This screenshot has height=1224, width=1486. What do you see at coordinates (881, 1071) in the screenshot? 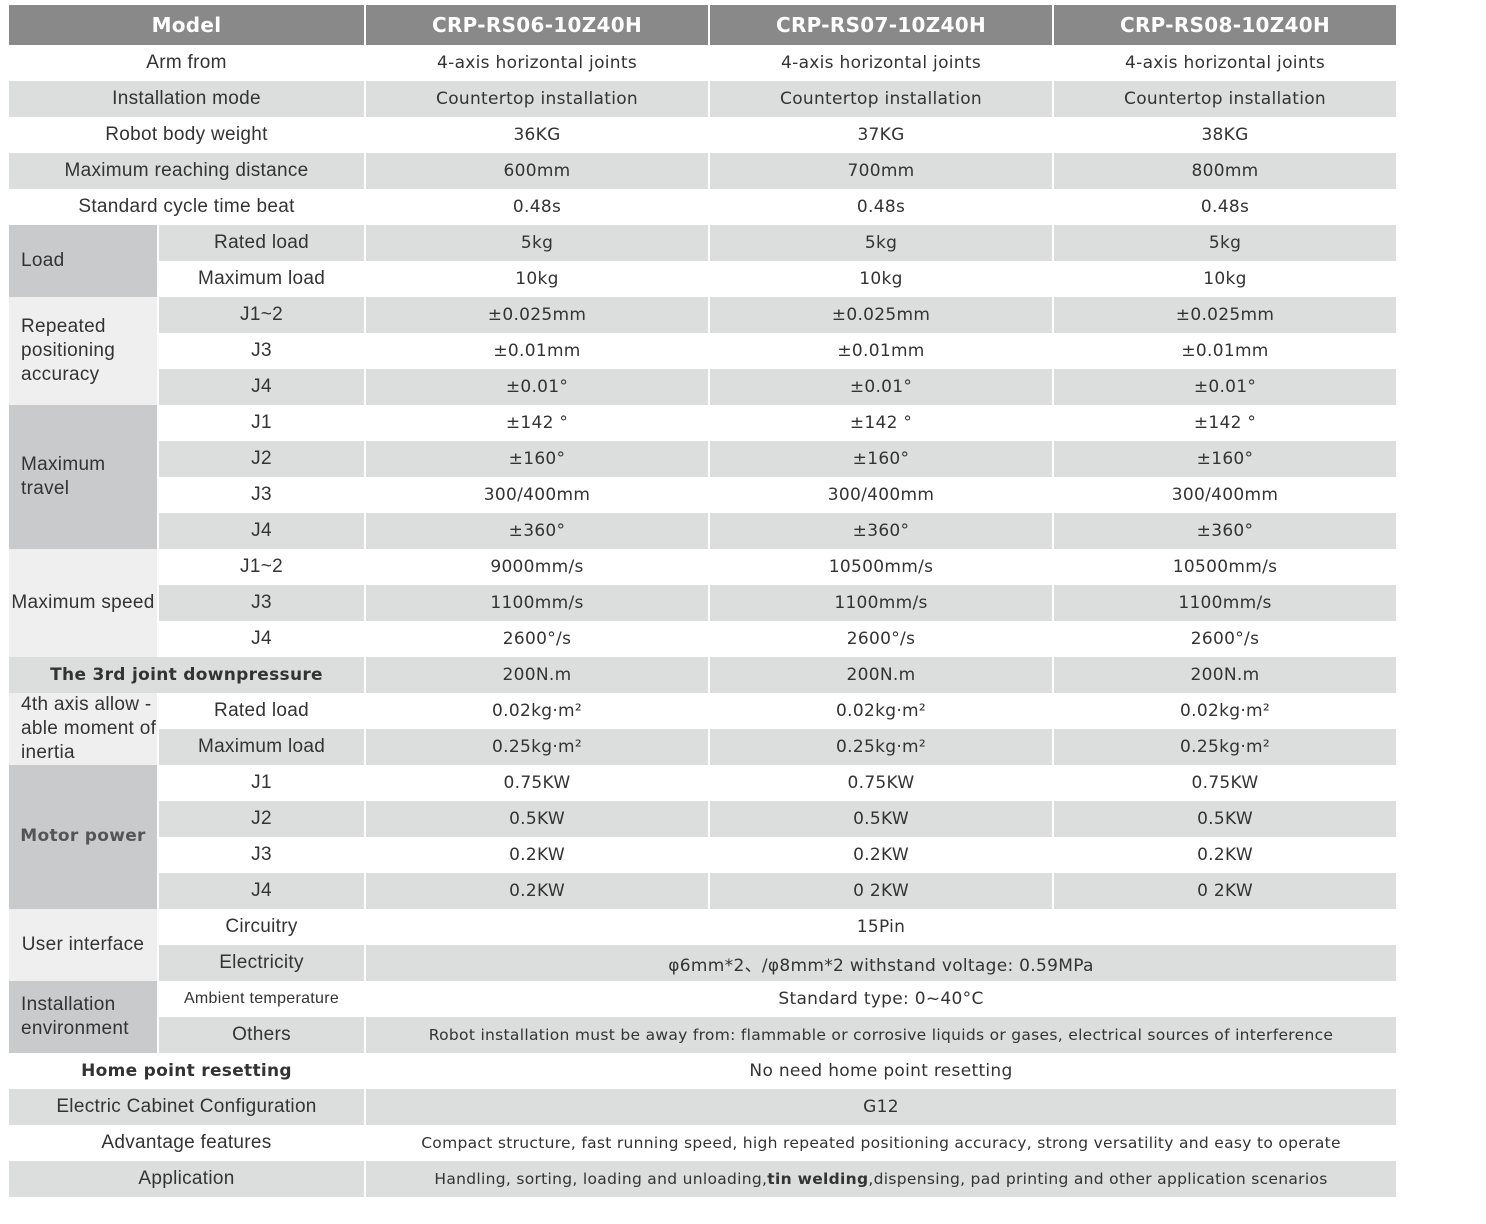
I see `spec-value-span: No need home point resetting` at bounding box center [881, 1071].